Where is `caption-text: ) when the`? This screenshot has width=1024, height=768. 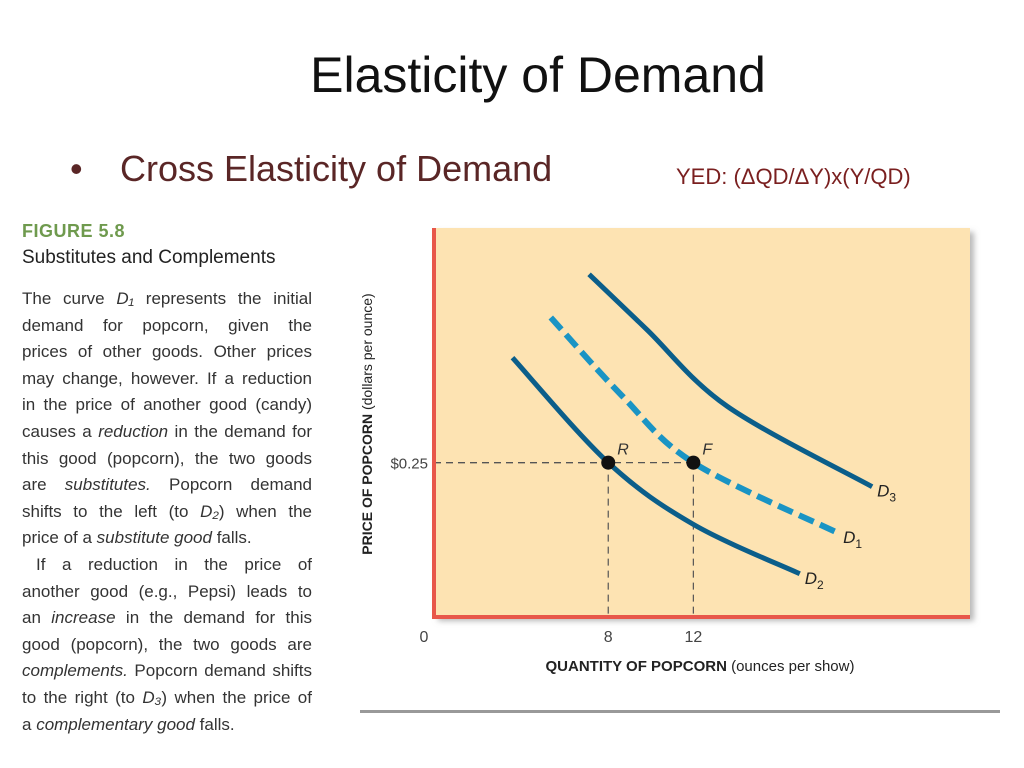
caption-text: ) when the is located at coordinates (265, 511).